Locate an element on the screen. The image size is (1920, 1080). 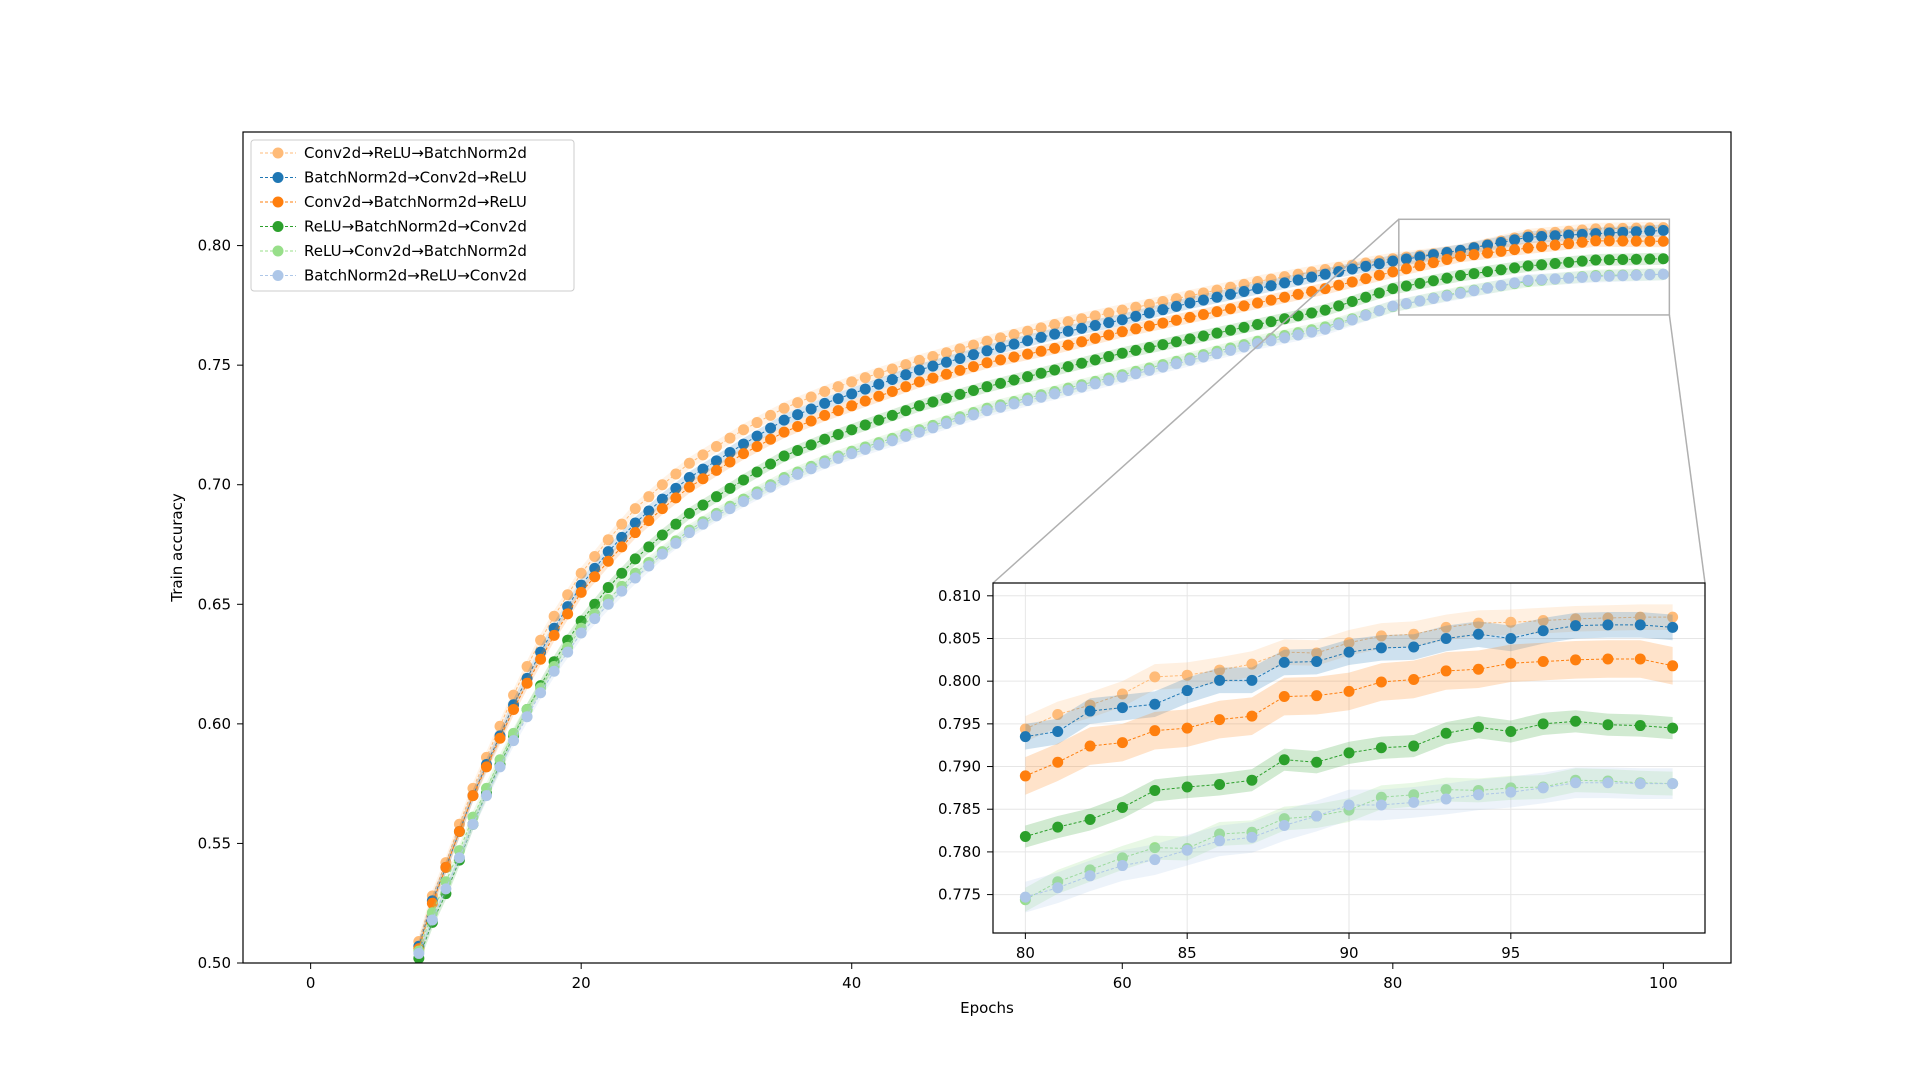
inset-x-tick-label: 90 is located at coordinates (1348, 953).